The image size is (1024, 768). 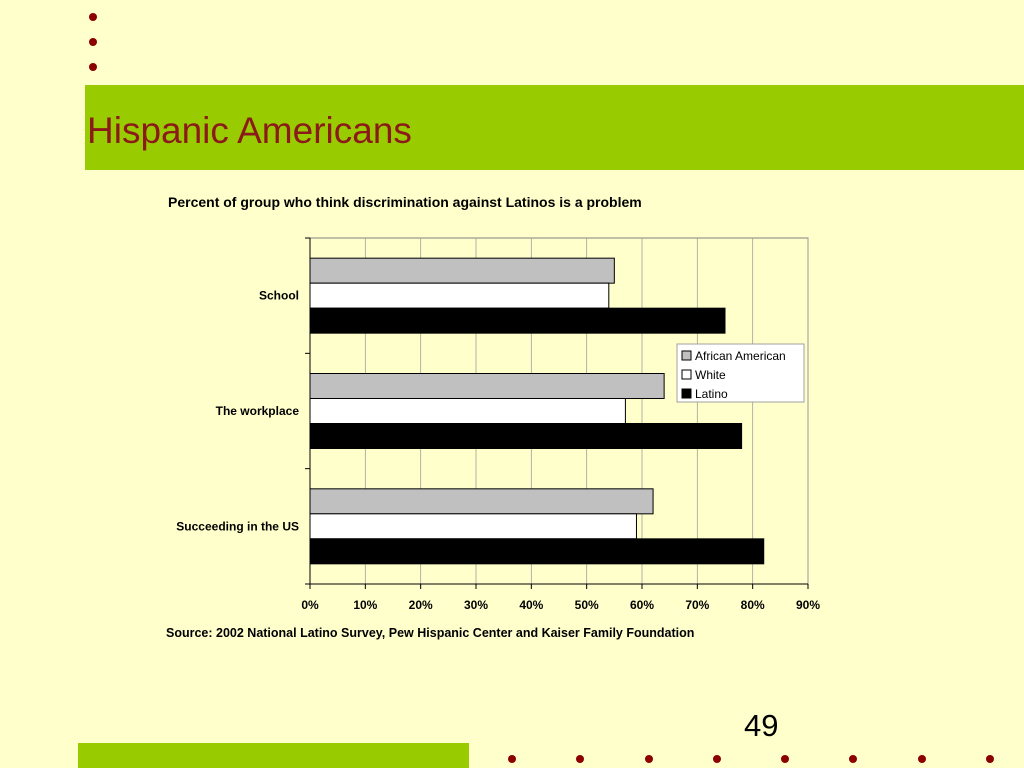 What do you see at coordinates (237, 526) in the screenshot?
I see `category-label: Succeeding in the US` at bounding box center [237, 526].